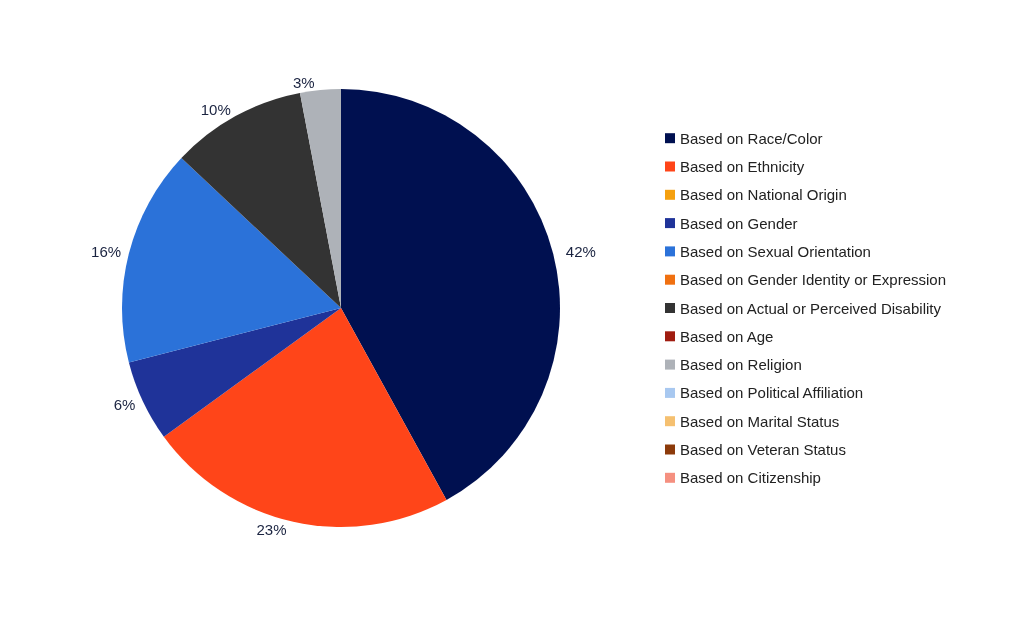 The height and width of the screenshot is (617, 1024). What do you see at coordinates (580, 252) in the screenshot?
I see `data-label: 42%` at bounding box center [580, 252].